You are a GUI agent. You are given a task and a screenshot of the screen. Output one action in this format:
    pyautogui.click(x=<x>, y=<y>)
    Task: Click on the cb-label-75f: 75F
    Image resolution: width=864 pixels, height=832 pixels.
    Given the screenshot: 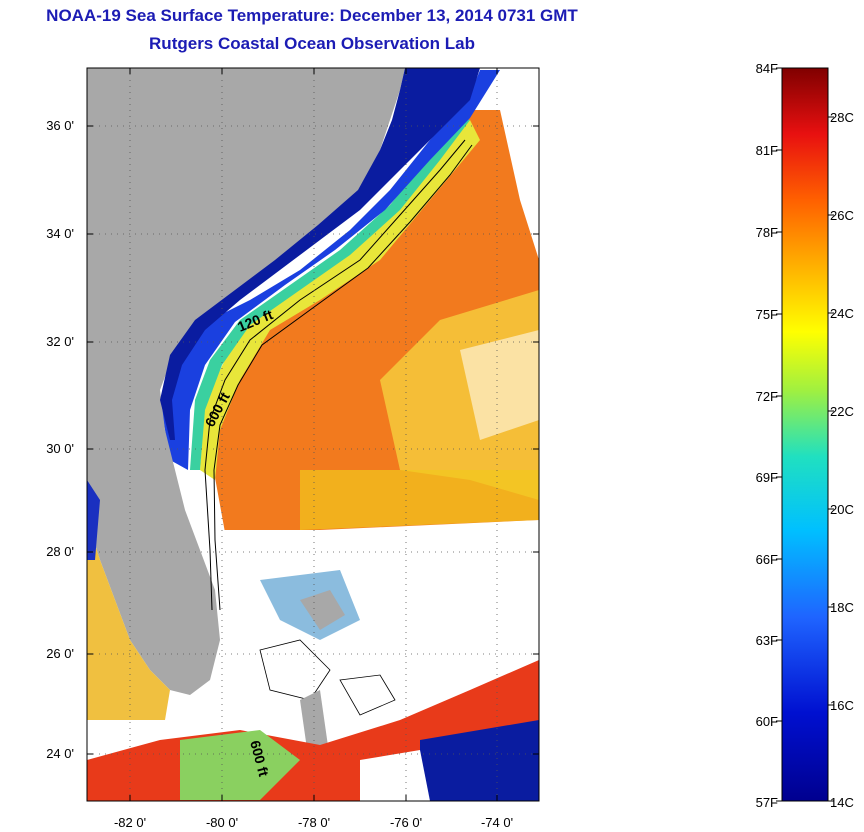 What is the action you would take?
    pyautogui.click(x=766, y=314)
    